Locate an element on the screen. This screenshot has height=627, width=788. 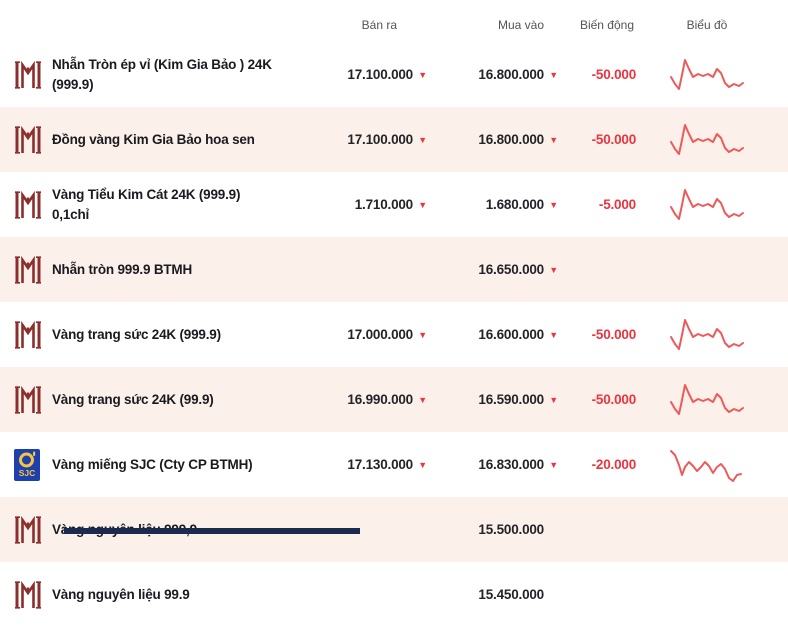
next-section-top-edge is located at coordinates (212, 531).